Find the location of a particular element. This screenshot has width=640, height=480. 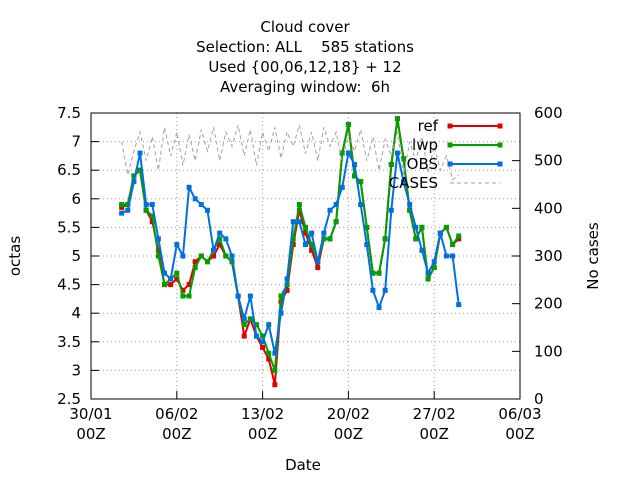

y-tick-label: 6.5 is located at coordinates (69, 170).